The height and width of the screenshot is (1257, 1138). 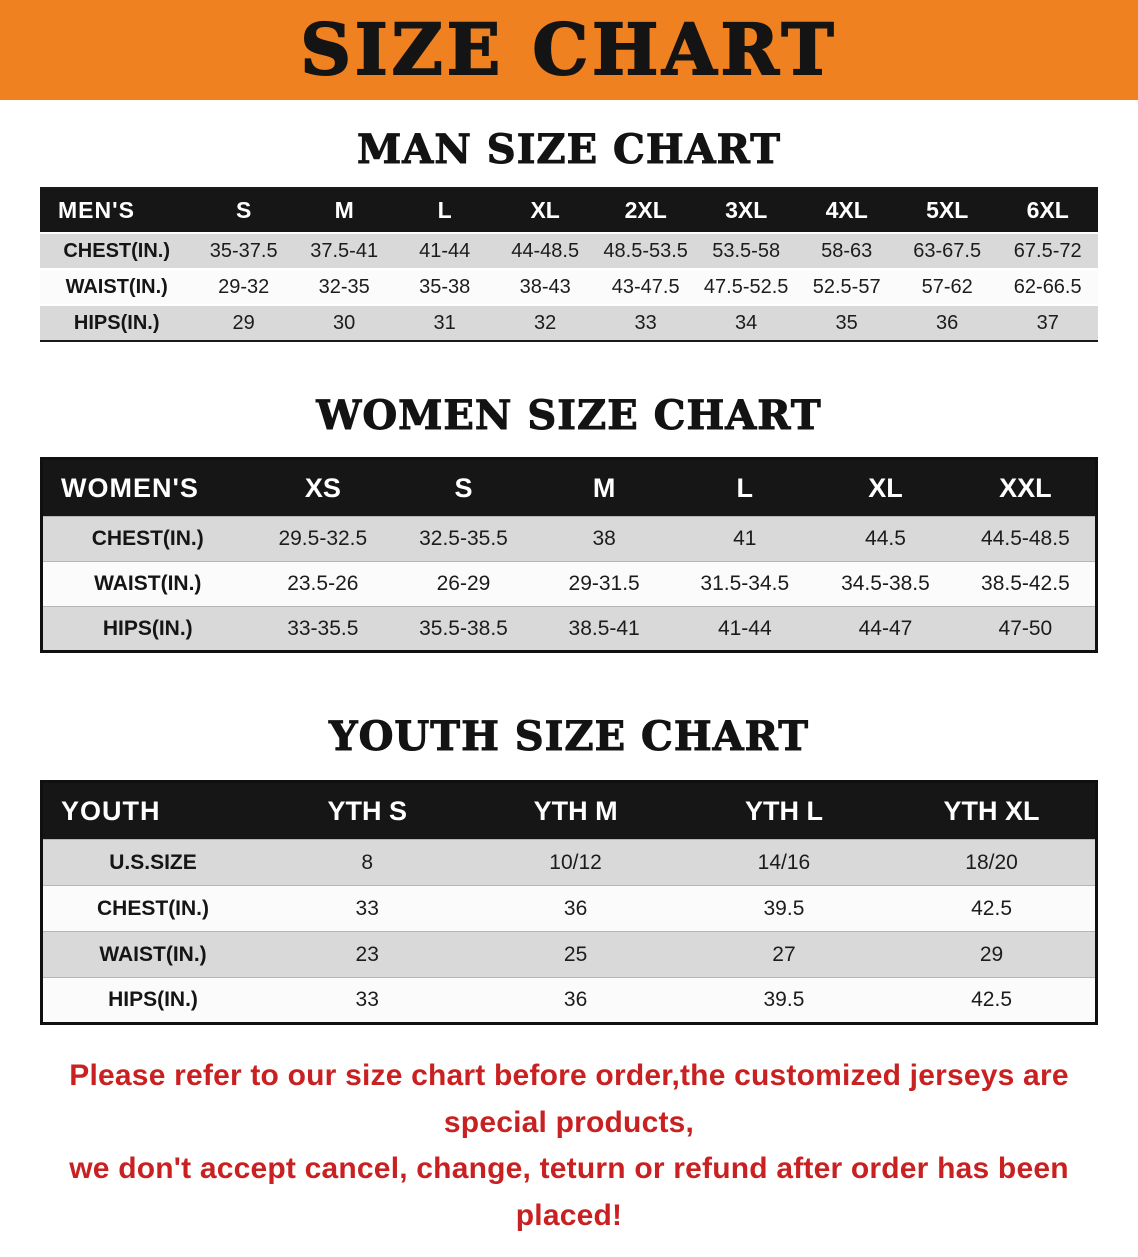 I want to click on size-value-cell: 44-47, so click(x=885, y=628).